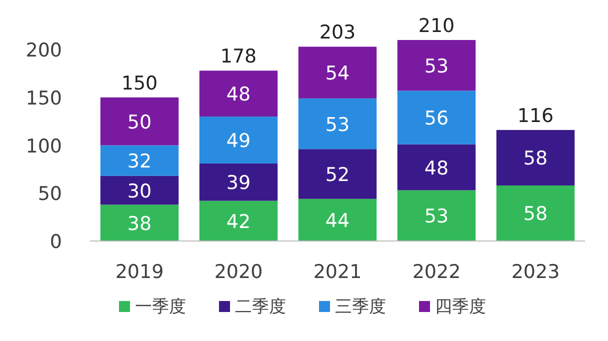 This screenshot has width=608, height=341. Describe the element at coordinates (238, 272) in the screenshot. I see `x-tick-label: 2020` at that location.